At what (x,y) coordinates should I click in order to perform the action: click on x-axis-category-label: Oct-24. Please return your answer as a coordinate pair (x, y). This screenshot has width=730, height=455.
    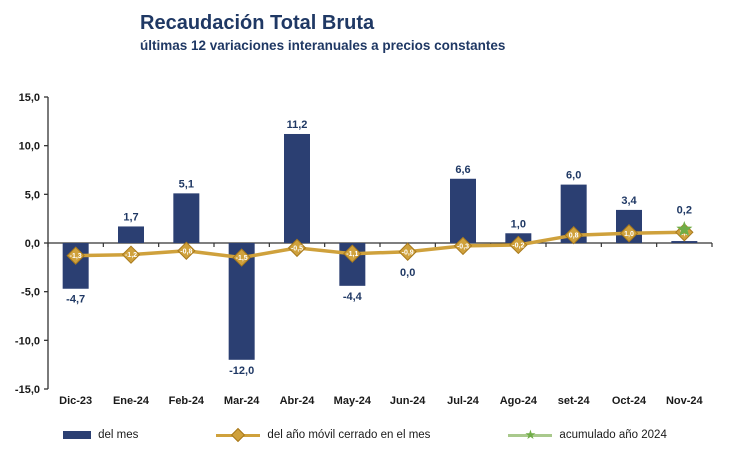
    Looking at the image, I should click on (629, 401).